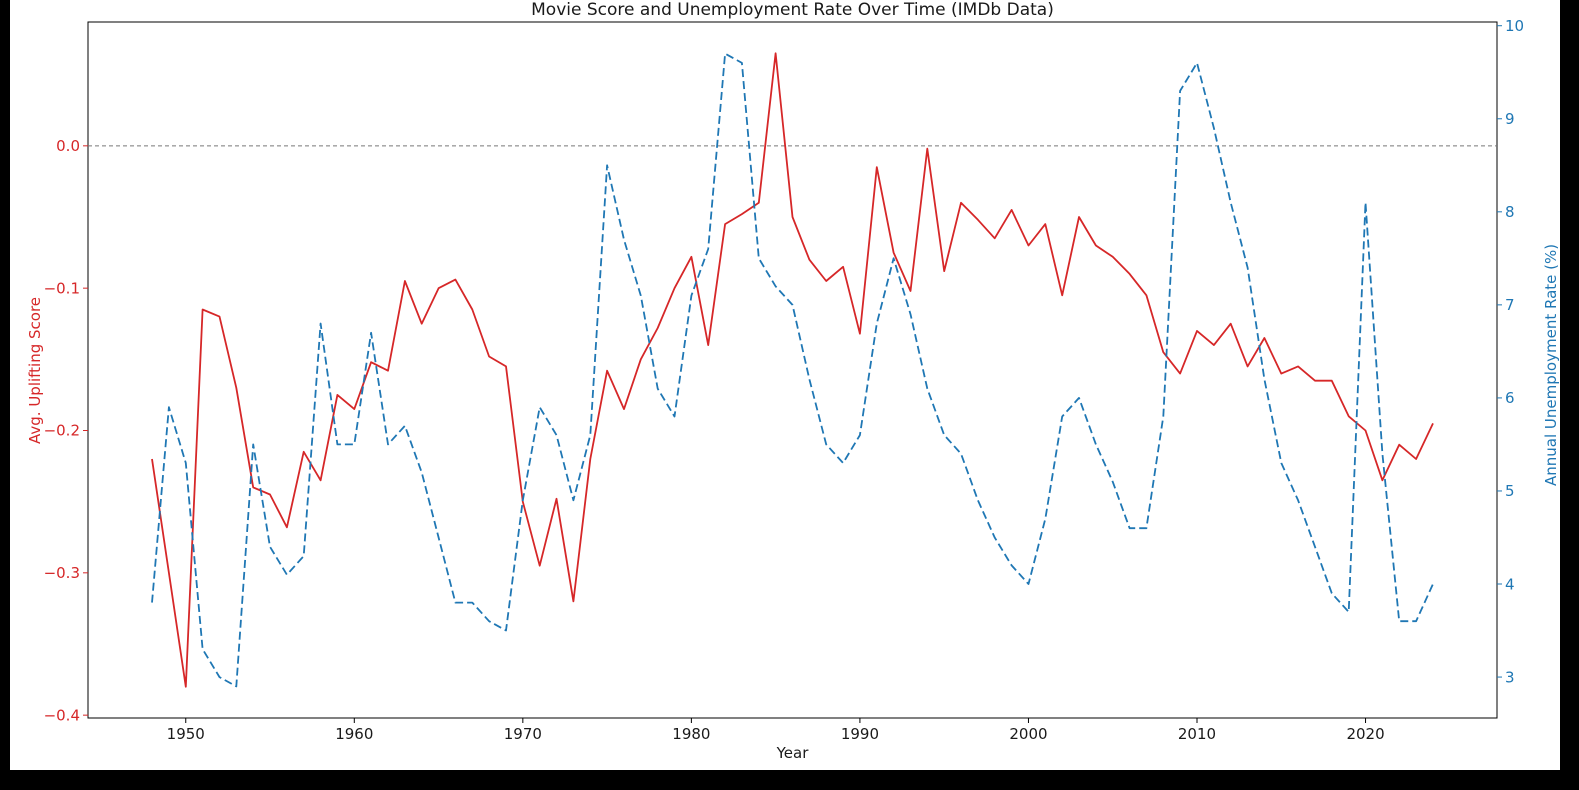  Describe the element at coordinates (1510, 677) in the screenshot. I see `y-right-tick-label: 3` at that location.